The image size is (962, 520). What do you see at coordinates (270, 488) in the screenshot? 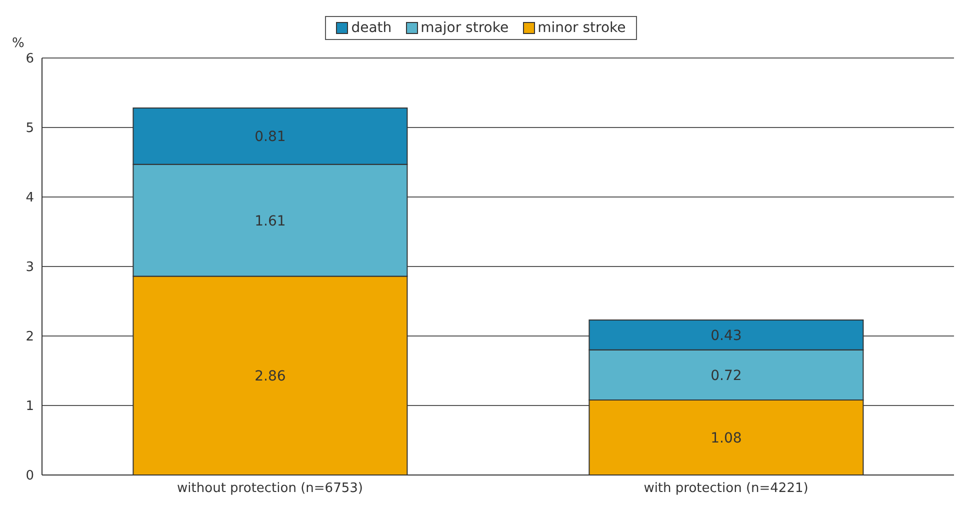
I see `x-tick-label: without protection (n=6753)` at bounding box center [270, 488].